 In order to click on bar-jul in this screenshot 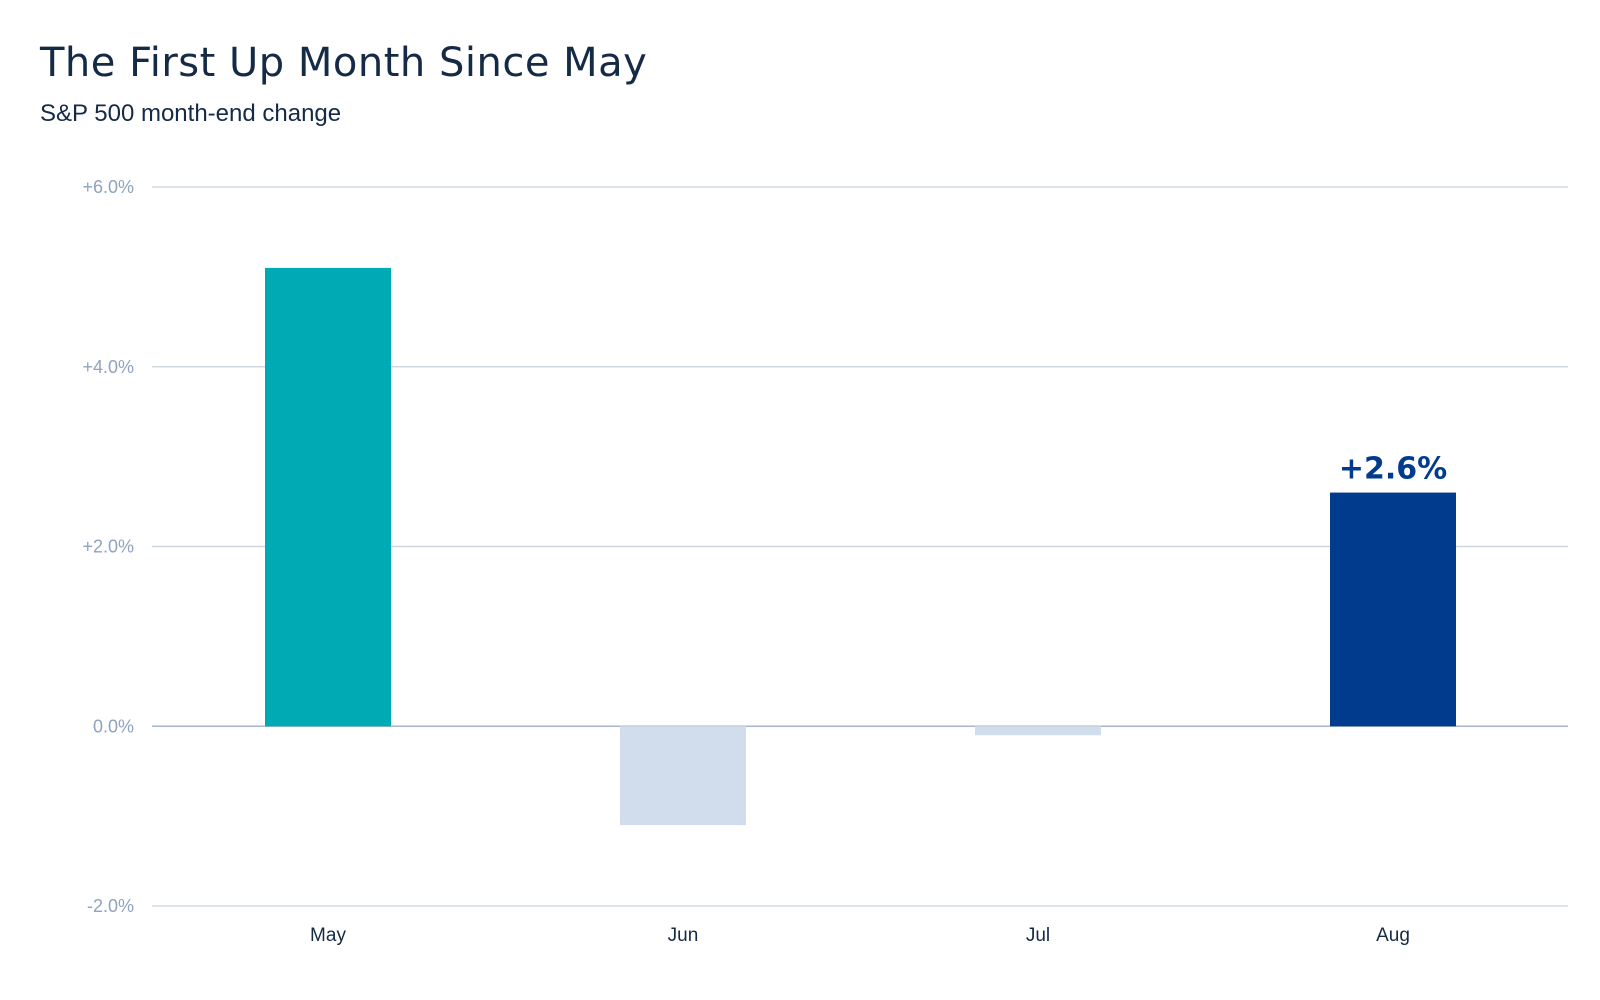, I will do `click(1038, 730)`.